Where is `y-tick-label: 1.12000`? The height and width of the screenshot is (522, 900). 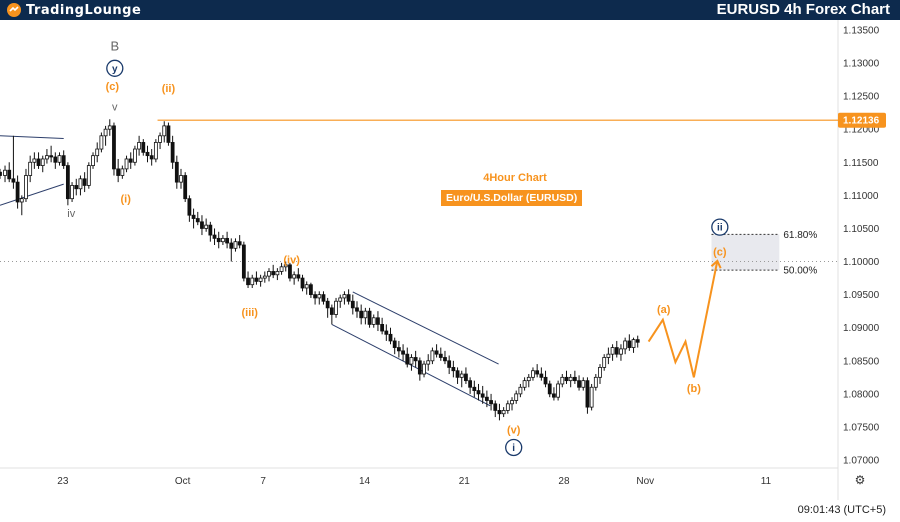
y-tick-label: 1.12000 is located at coordinates (861, 130).